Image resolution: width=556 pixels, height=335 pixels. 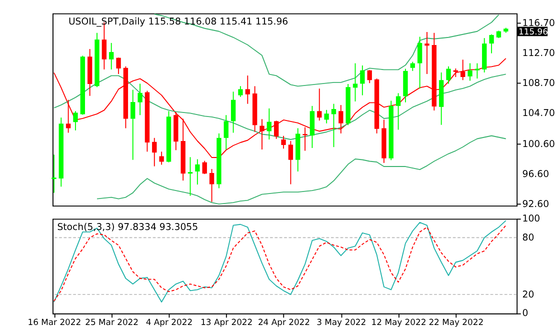 I want to click on y-tick-label: 96.60, so click(x=536, y=174).